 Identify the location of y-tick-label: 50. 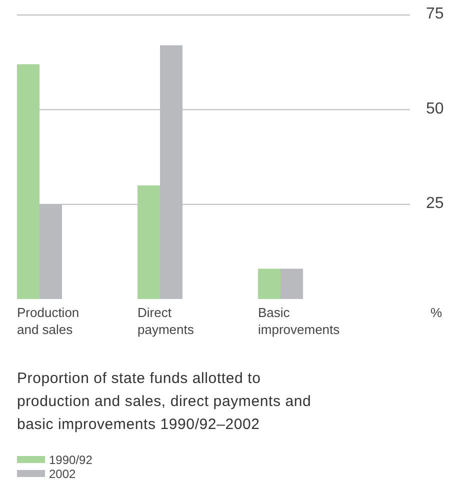
(435, 109).